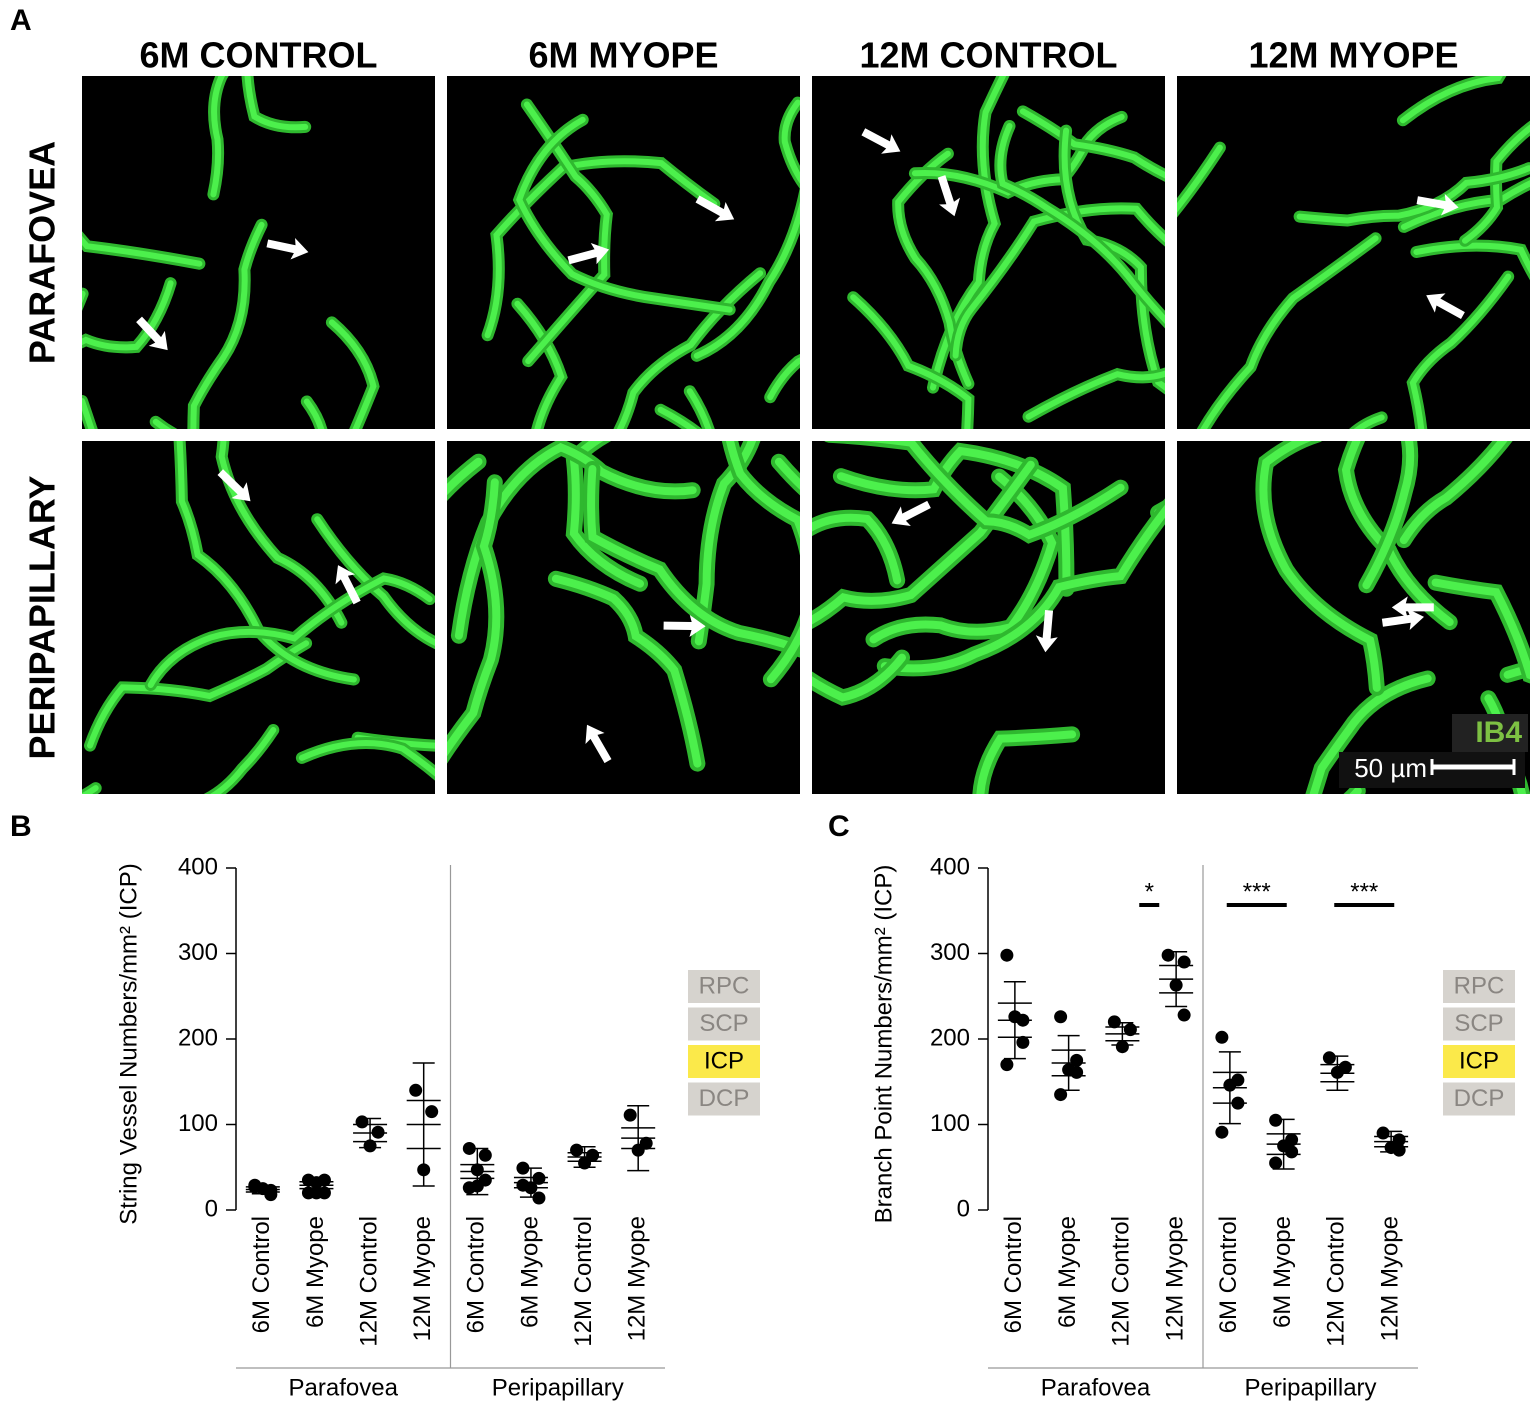 Image resolution: width=1536 pixels, height=1409 pixels. I want to click on y-tick-label: 300, so click(950, 952).